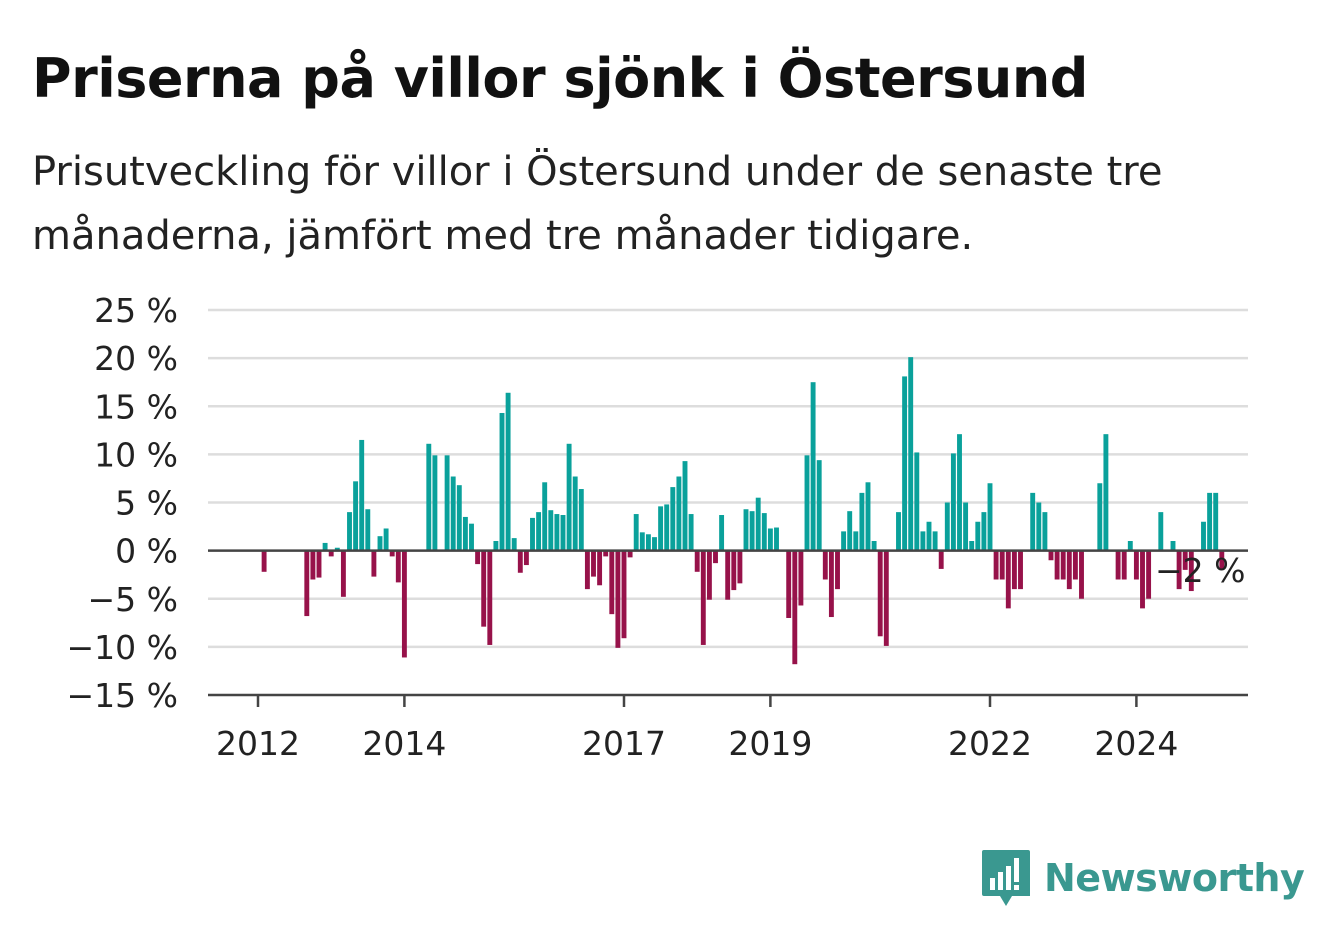  I want to click on x-tick-label: 2019, so click(770, 743).